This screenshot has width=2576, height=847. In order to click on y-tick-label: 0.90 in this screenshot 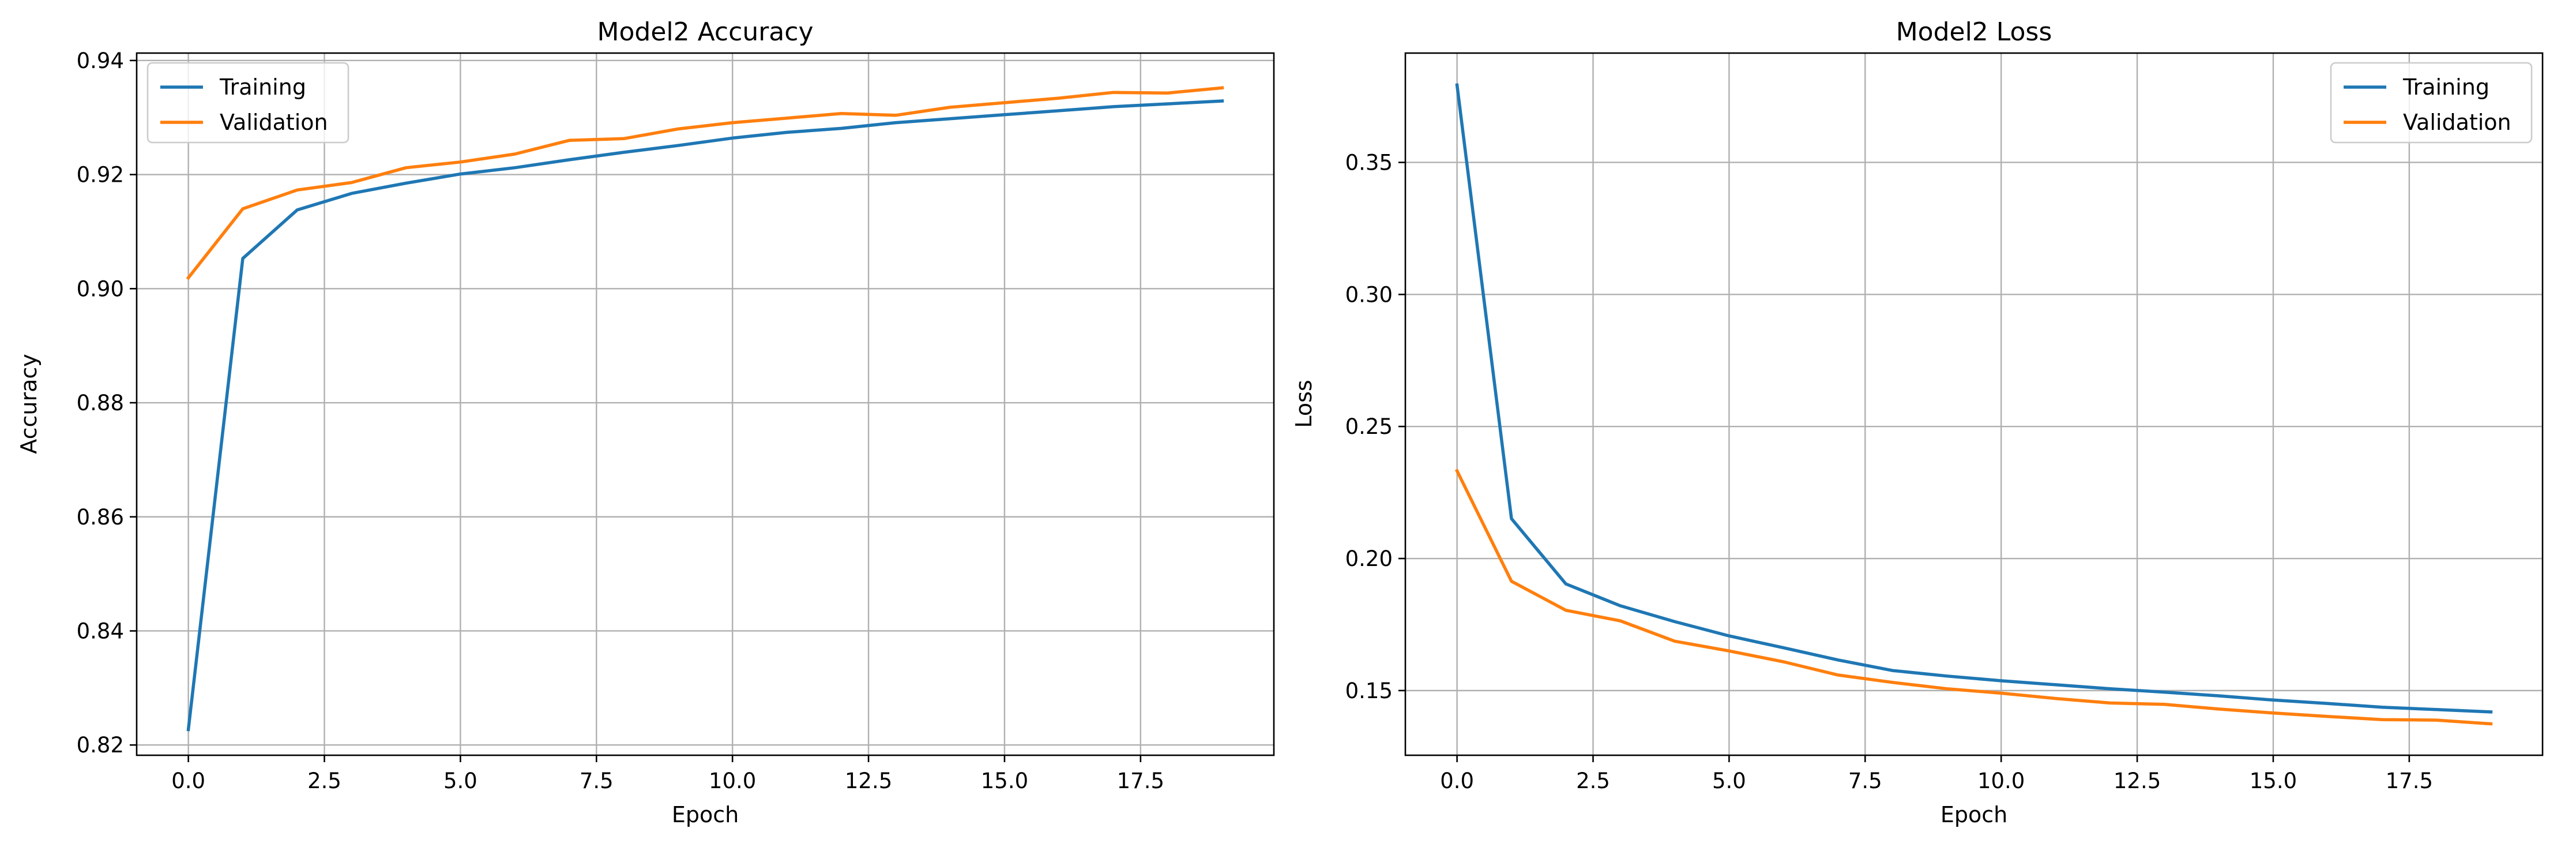, I will do `click(100, 288)`.